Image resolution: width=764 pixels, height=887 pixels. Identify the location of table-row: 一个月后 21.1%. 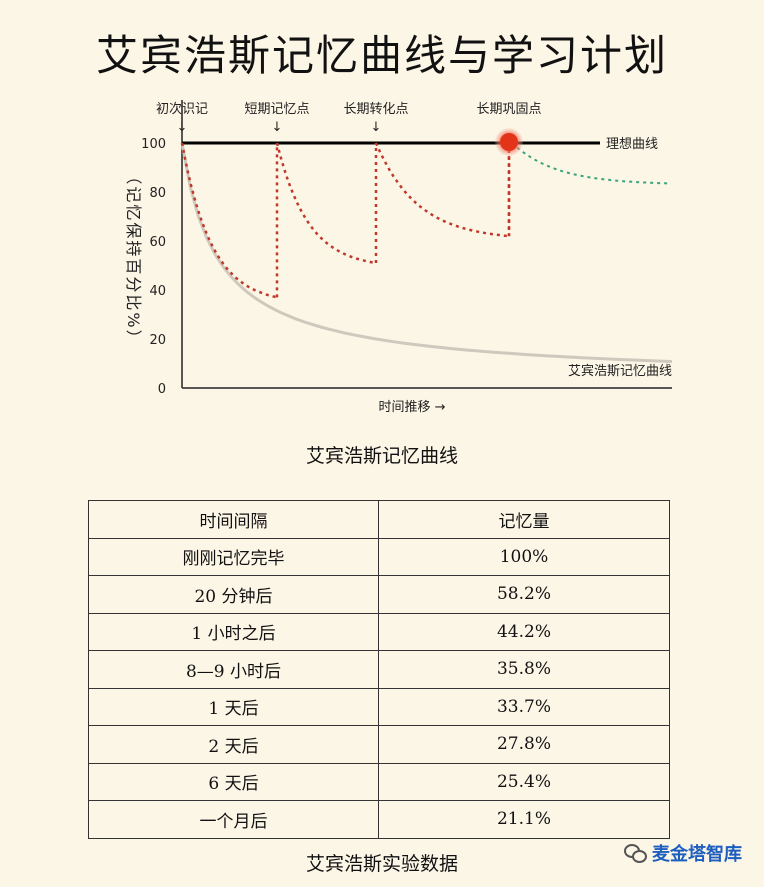
(379, 819).